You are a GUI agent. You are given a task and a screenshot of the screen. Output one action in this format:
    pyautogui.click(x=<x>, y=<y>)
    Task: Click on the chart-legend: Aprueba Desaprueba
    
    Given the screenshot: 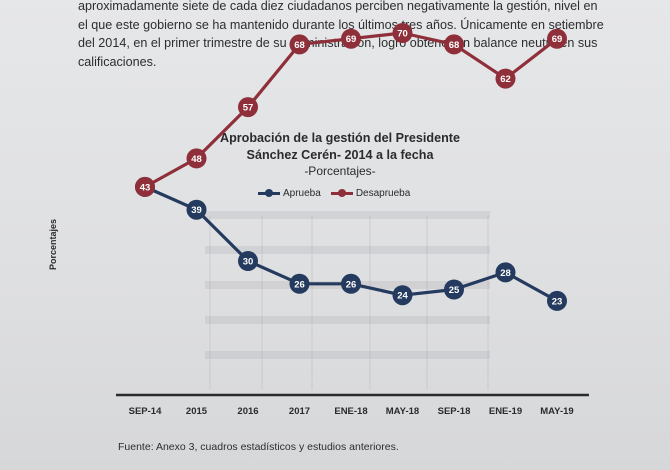 What is the action you would take?
    pyautogui.click(x=334, y=193)
    